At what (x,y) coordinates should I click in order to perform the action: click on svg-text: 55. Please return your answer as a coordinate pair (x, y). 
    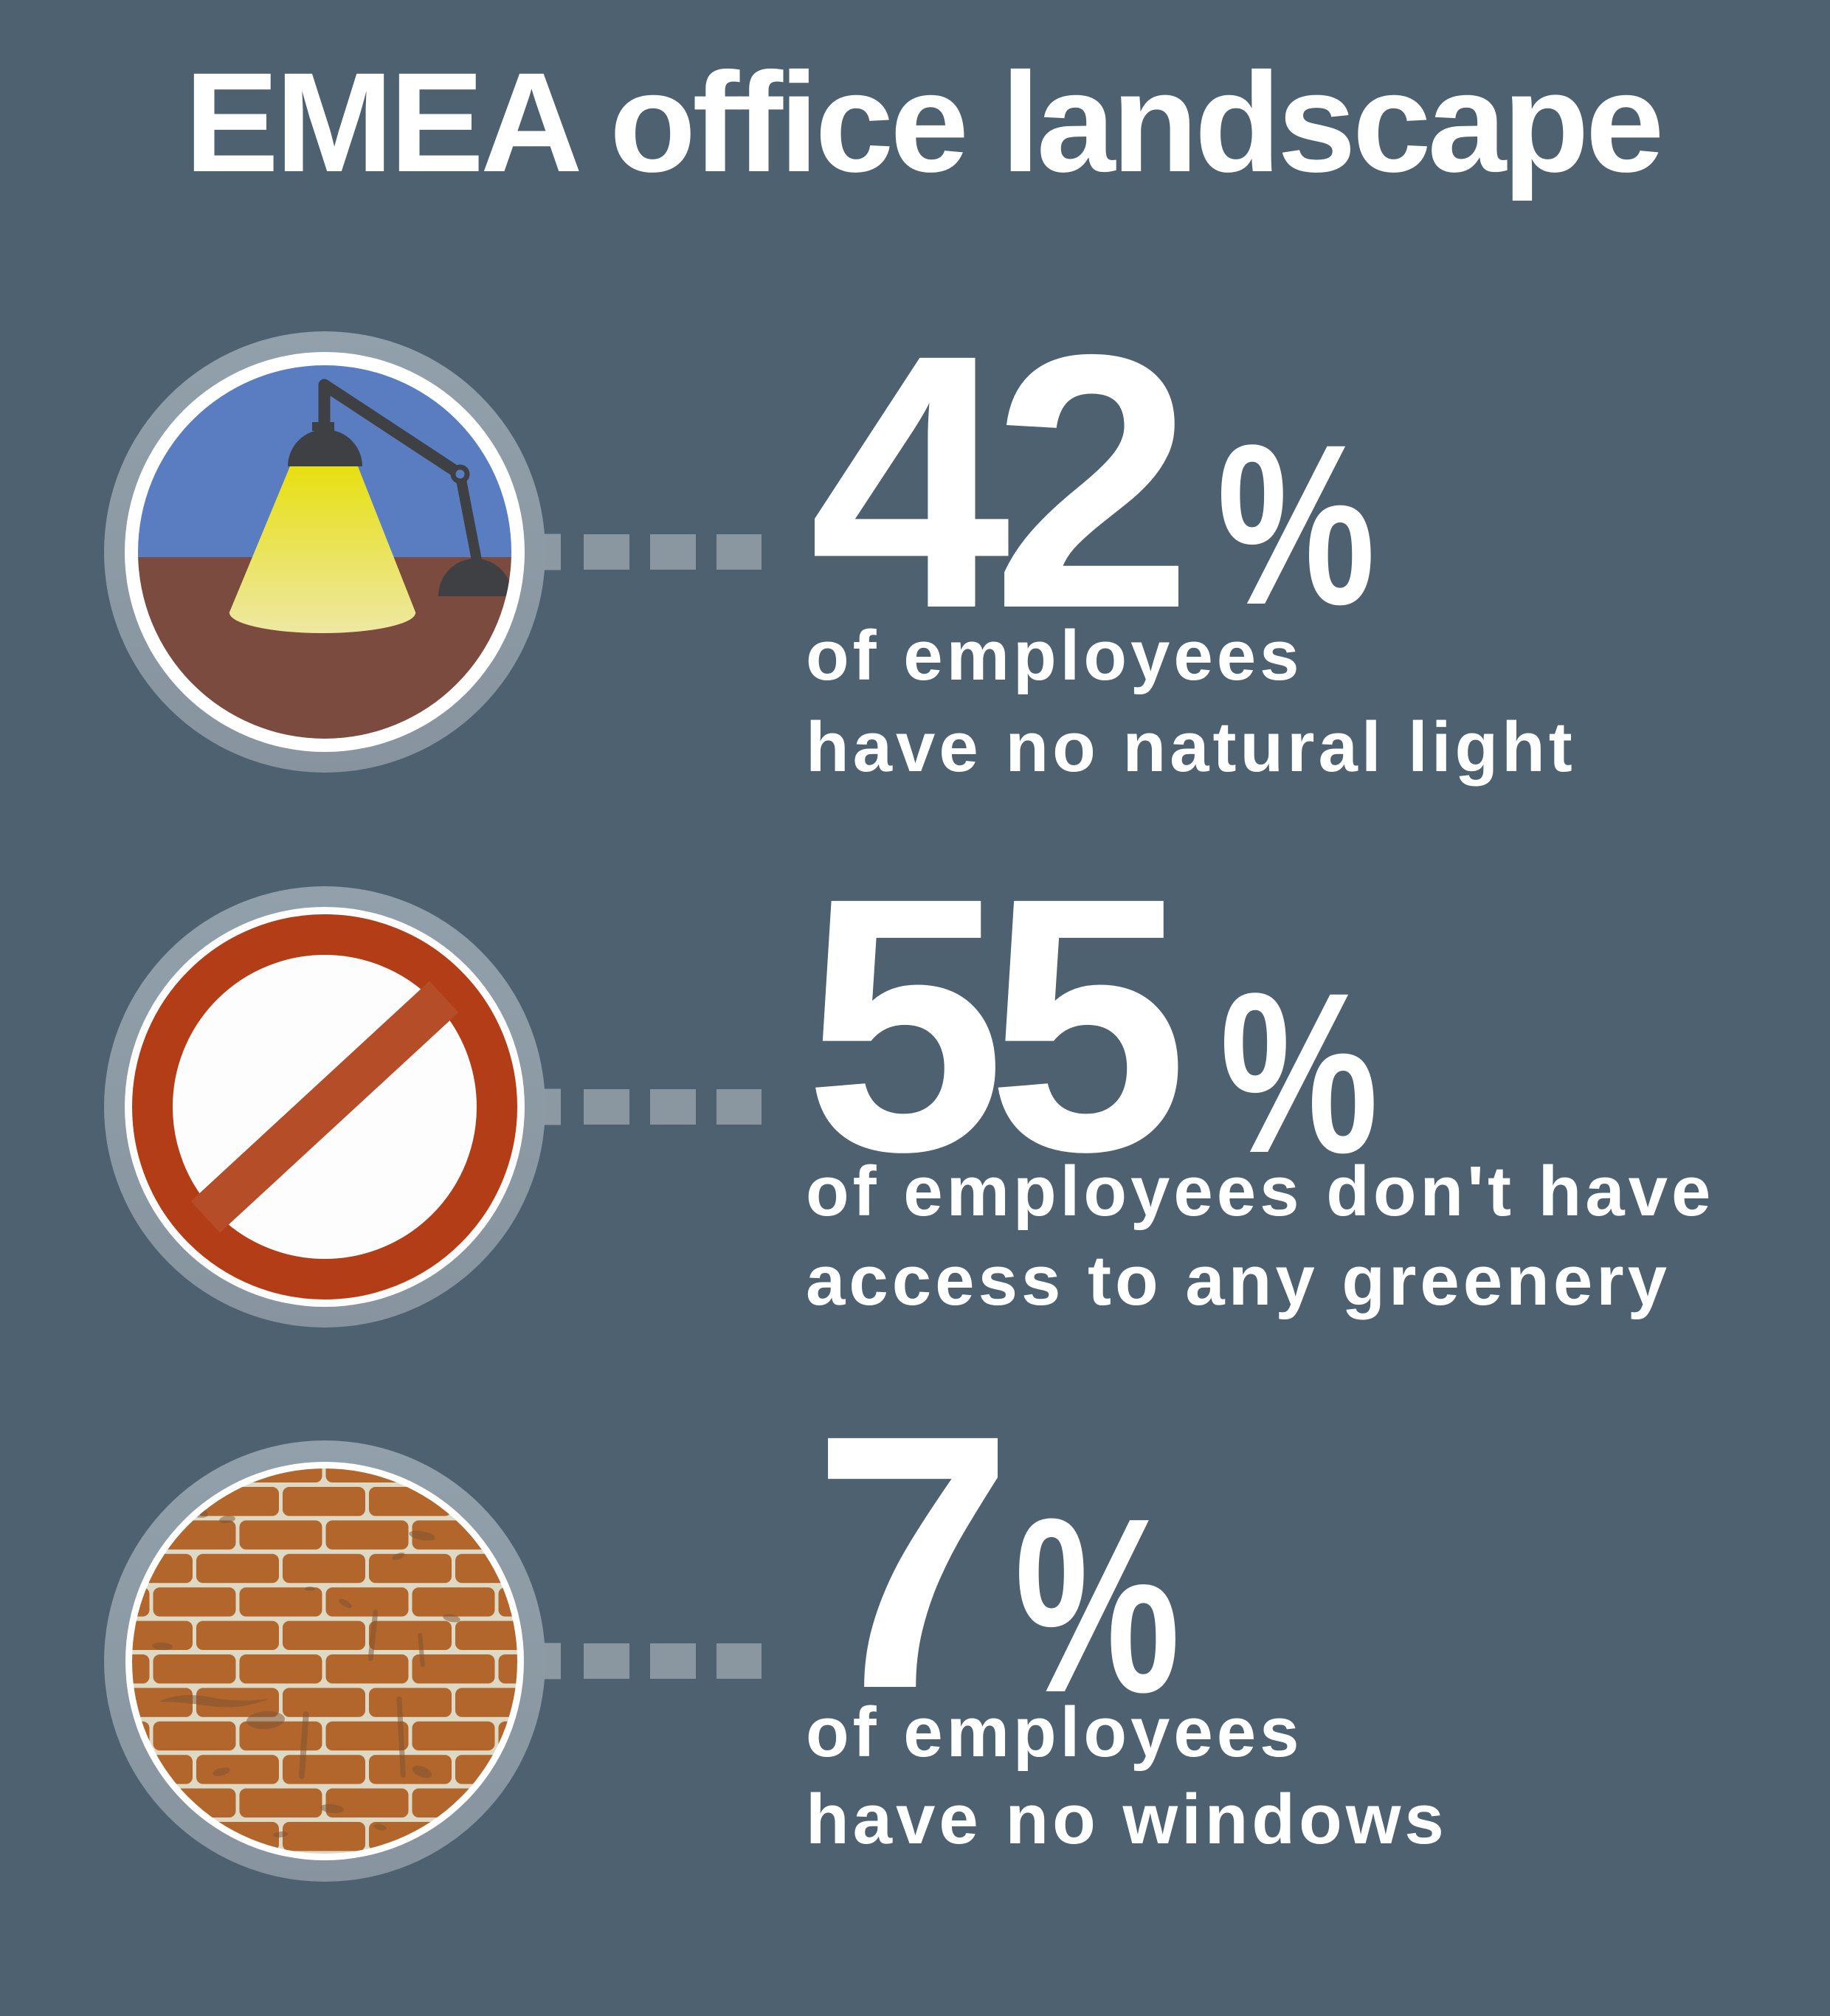
    Looking at the image, I should click on (991, 1024).